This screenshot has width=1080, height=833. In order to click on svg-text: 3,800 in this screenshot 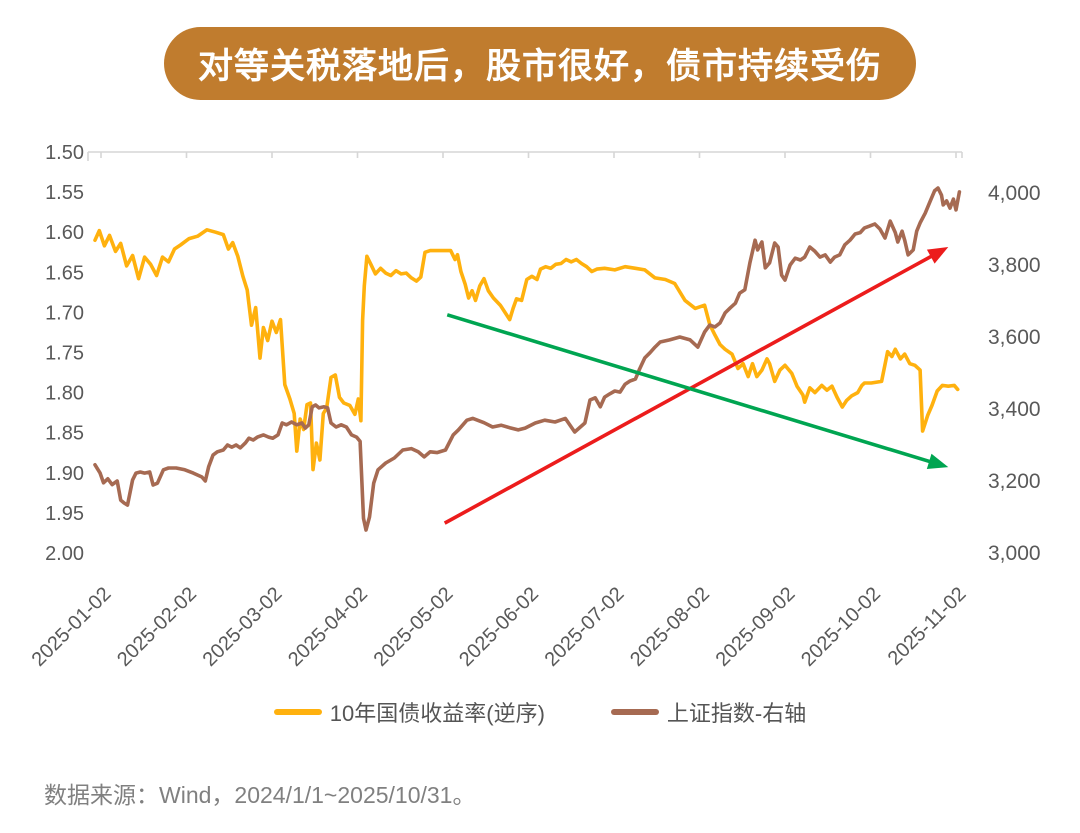, I will do `click(1014, 265)`.